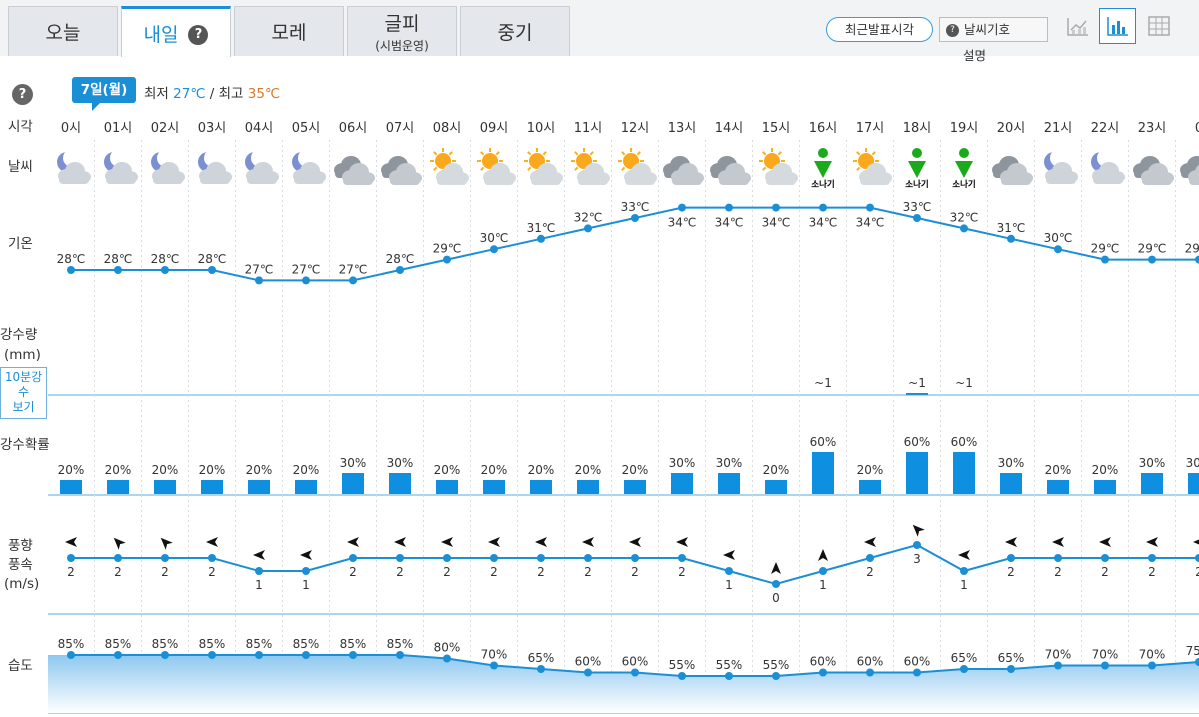 This screenshot has width=1199, height=717. I want to click on hour-label: 07시, so click(400, 128).